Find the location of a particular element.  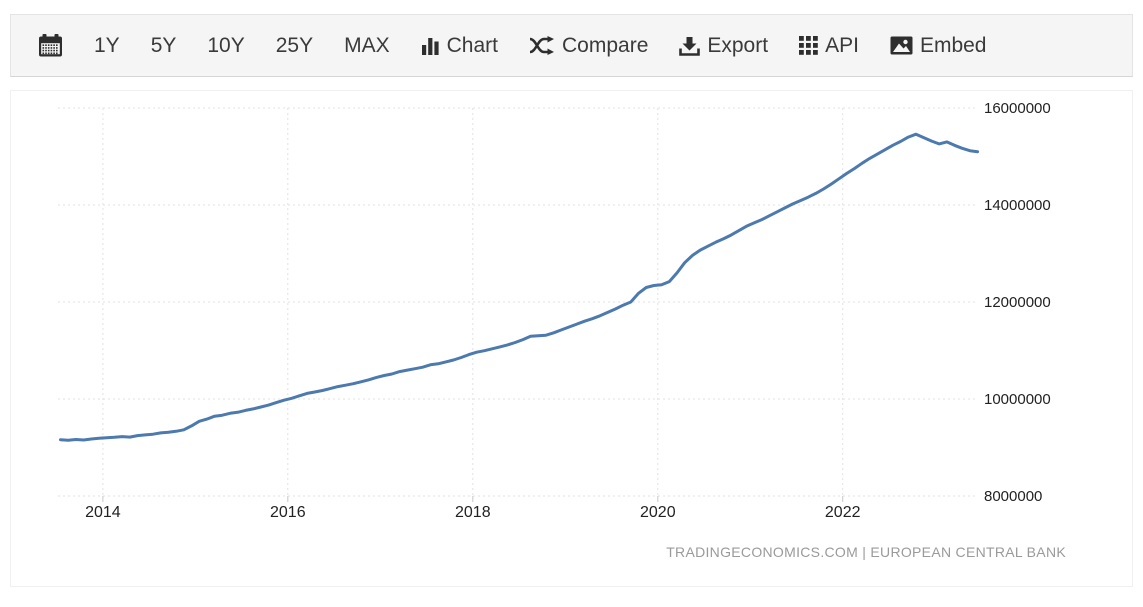

image-icon is located at coordinates (901, 45).